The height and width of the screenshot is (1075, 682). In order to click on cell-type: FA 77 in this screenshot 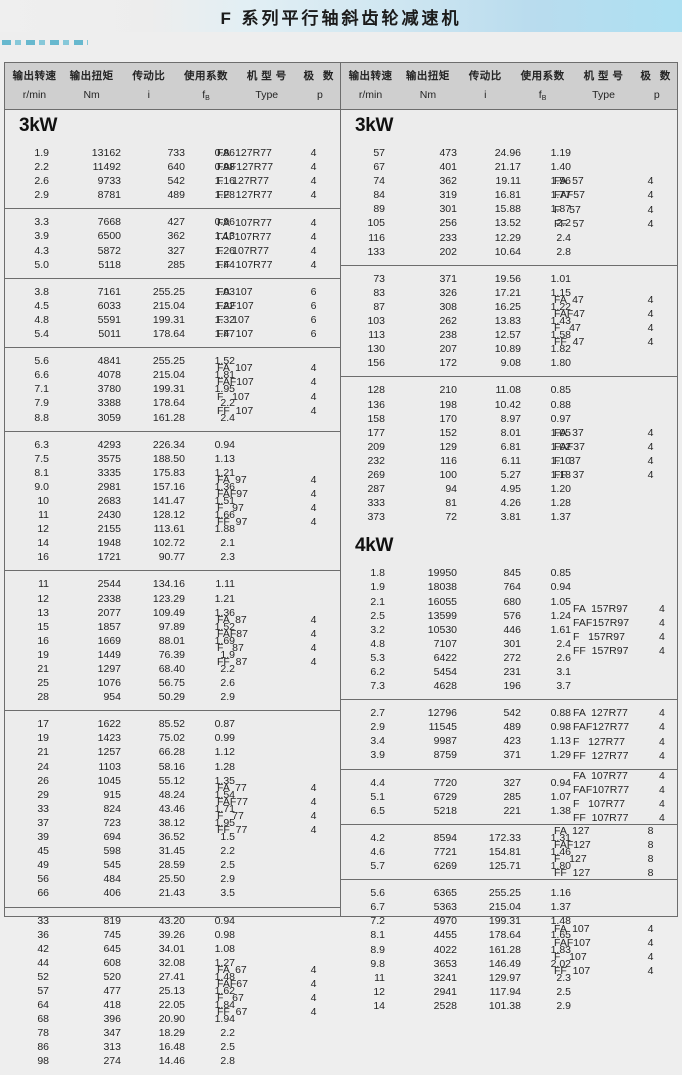, I will do `click(232, 787)`.